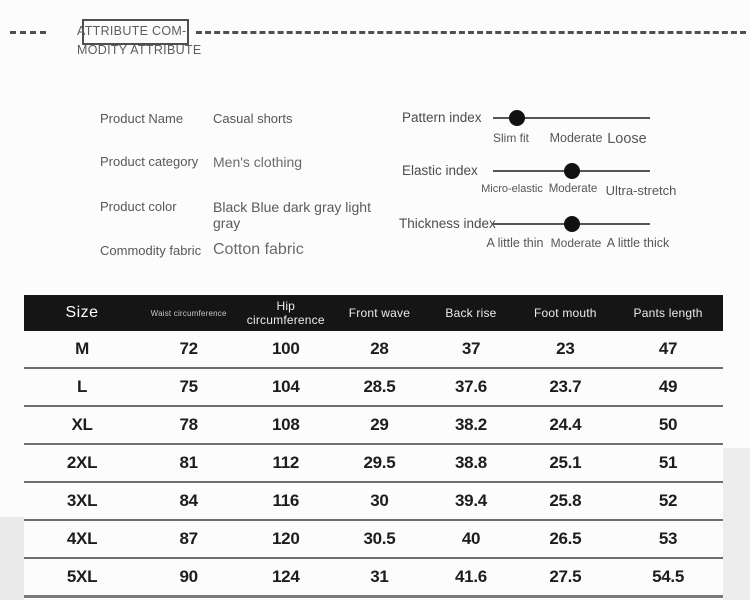  Describe the element at coordinates (379, 424) in the screenshot. I see `value-cell: 29` at that location.